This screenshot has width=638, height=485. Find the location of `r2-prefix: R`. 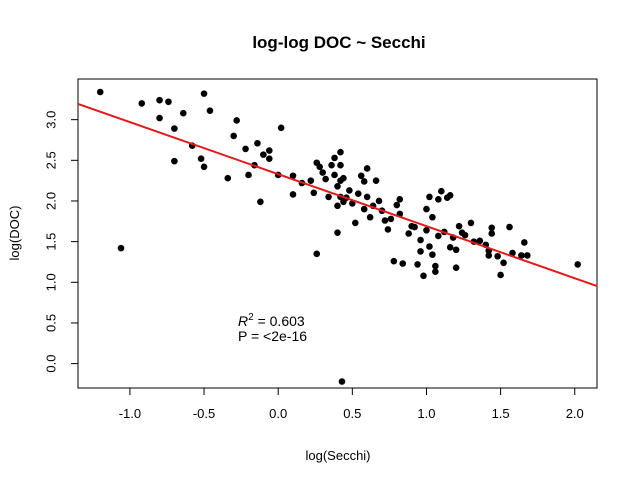

r2-prefix: R is located at coordinates (243, 321).